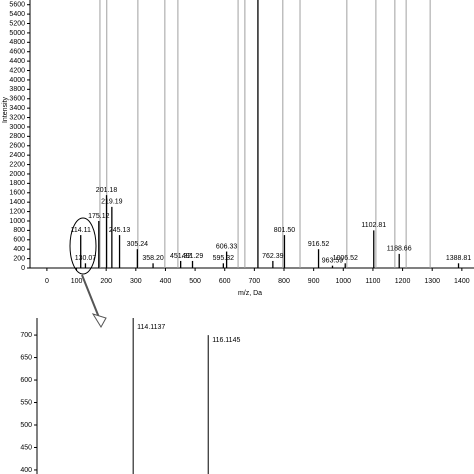 This screenshot has height=474, width=474. I want to click on peak-label: 114.1137, so click(151, 327).